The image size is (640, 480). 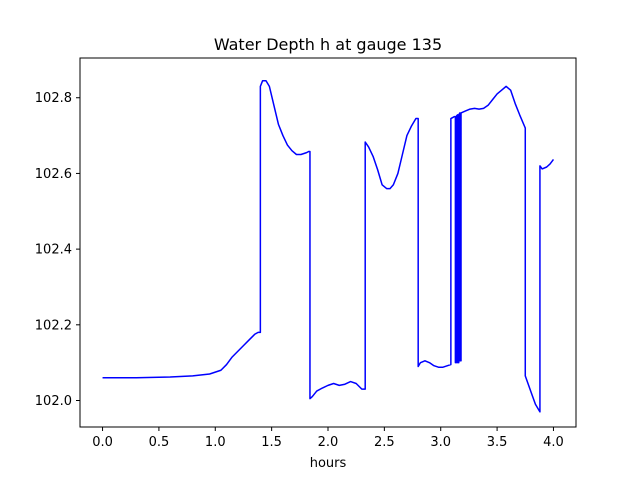 I want to click on x-tick-label: 3.5, so click(x=497, y=442).